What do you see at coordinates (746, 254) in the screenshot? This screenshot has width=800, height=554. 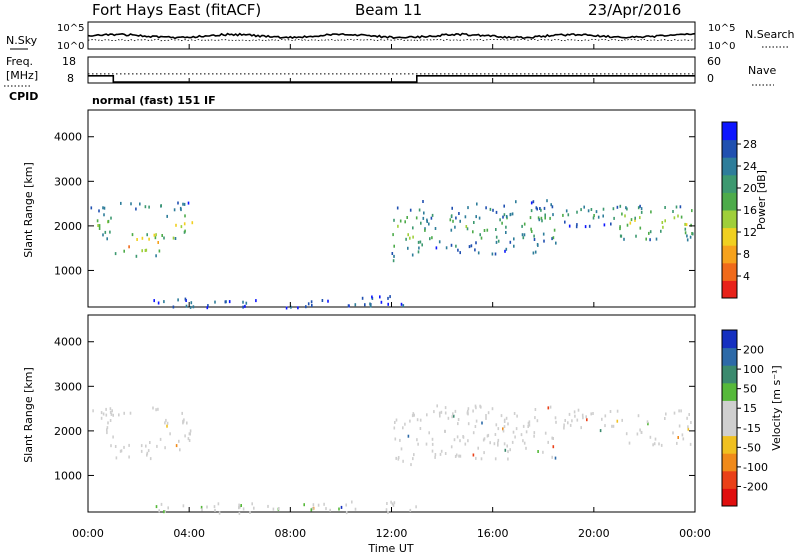 I see `colorbar-tick-label: 8` at bounding box center [746, 254].